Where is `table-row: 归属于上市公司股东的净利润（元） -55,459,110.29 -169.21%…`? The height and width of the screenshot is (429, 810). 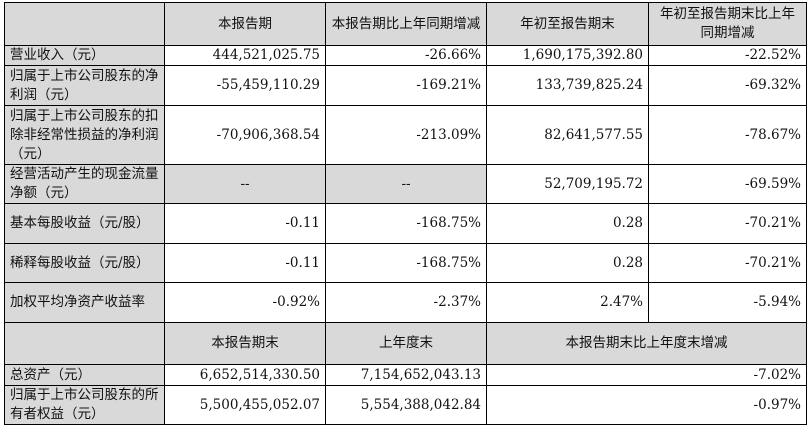
table-row: 归属于上市公司股东的净利润（元） -55,459,110.29 -169.21%… is located at coordinates (405, 85).